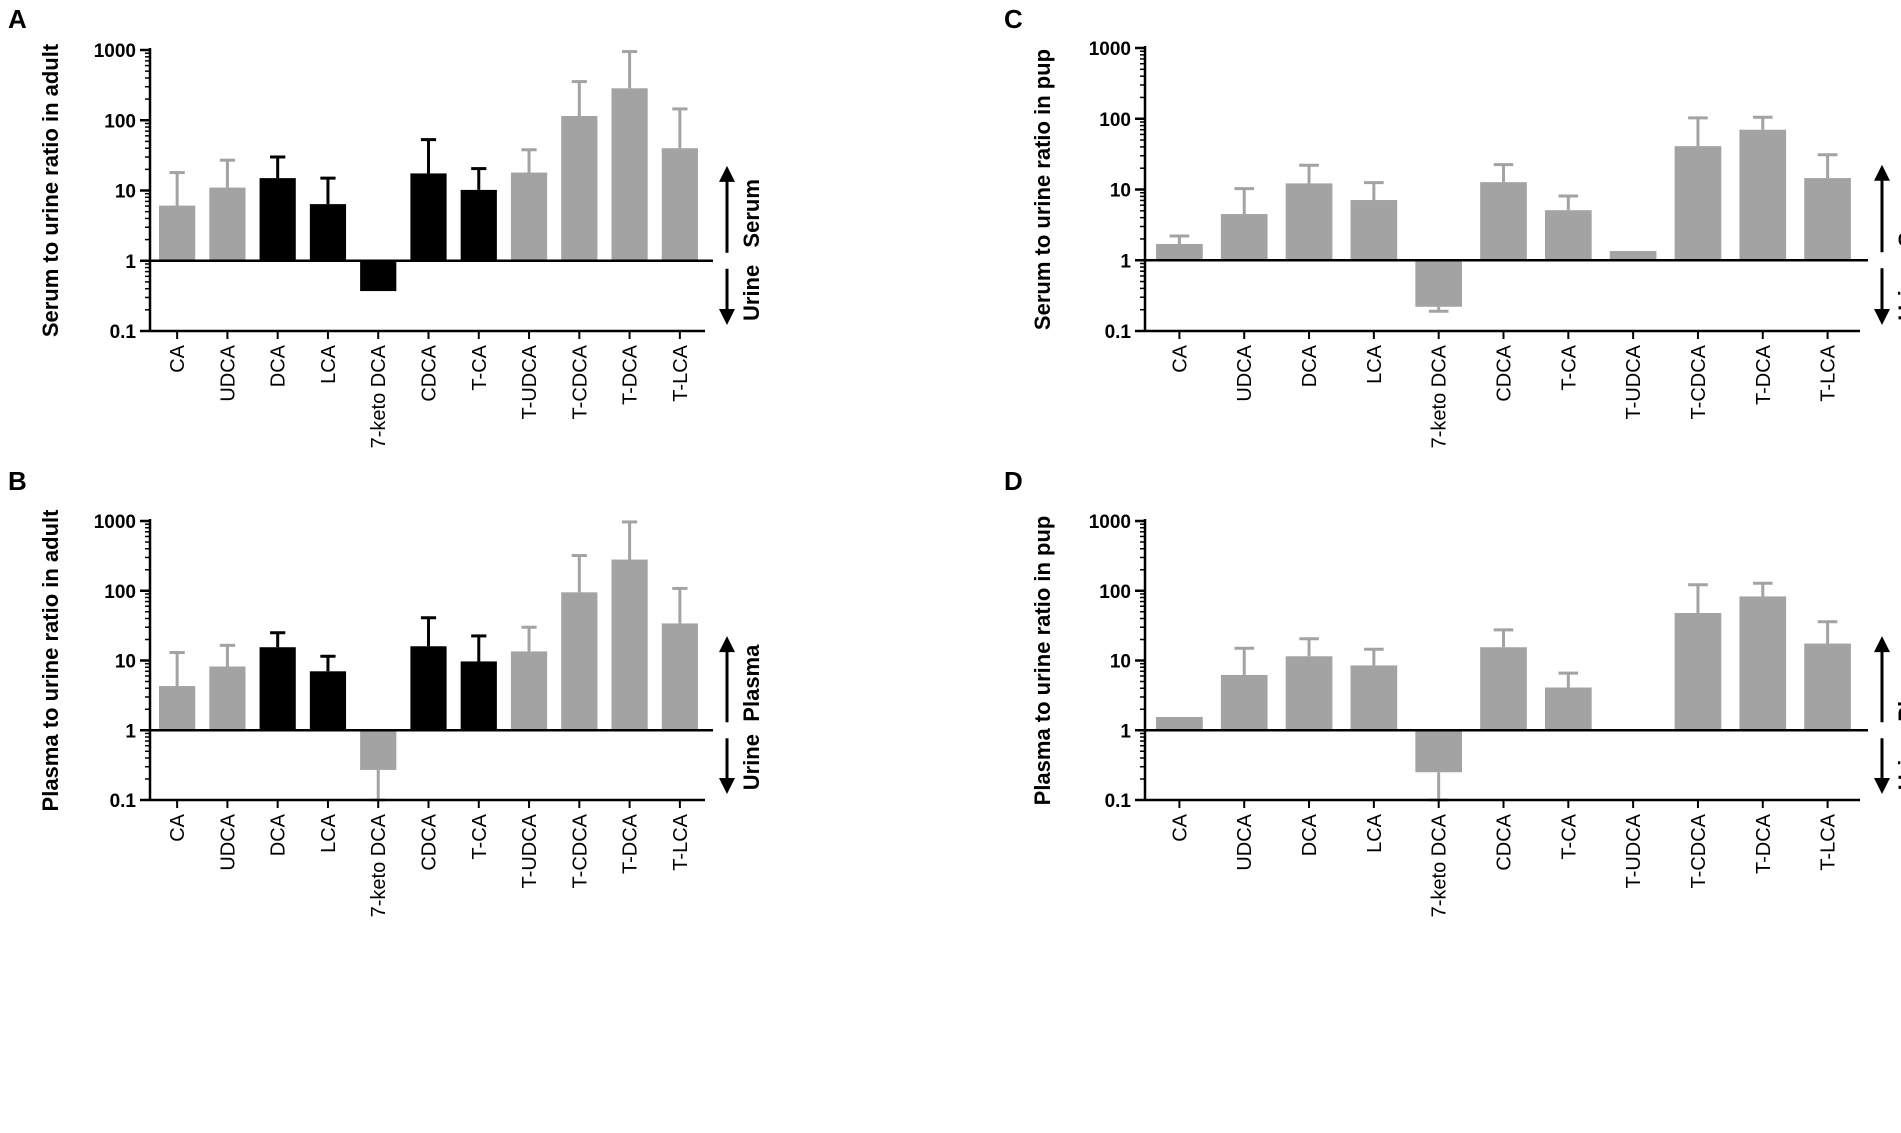 This screenshot has height=1133, width=1901. I want to click on panel-letter: C, so click(1013, 19).